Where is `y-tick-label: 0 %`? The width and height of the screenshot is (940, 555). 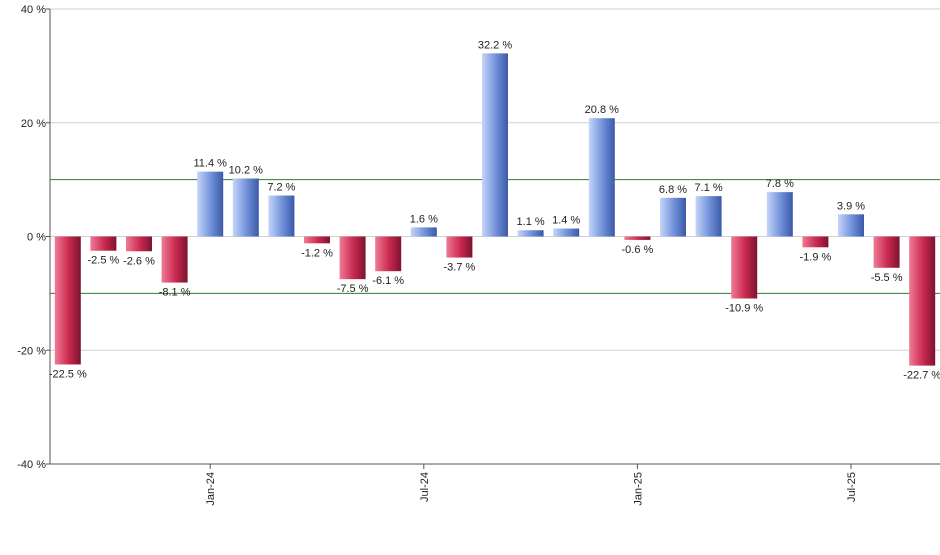
y-tick-label: 0 % is located at coordinates (36, 238).